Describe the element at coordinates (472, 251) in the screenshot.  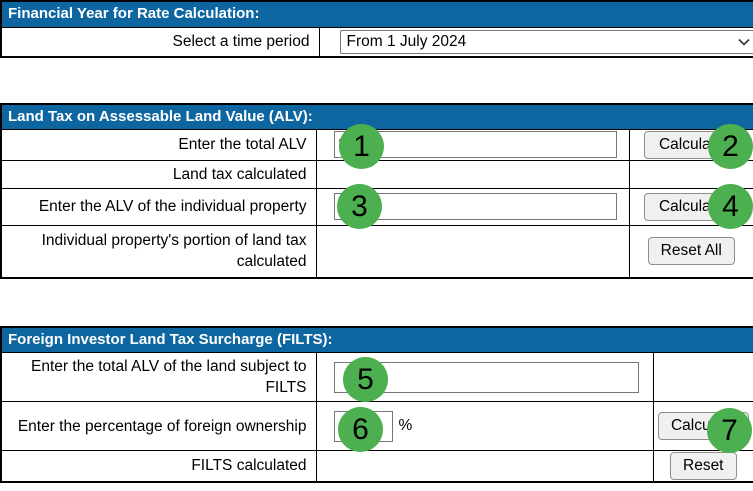
I see `portion-value` at that location.